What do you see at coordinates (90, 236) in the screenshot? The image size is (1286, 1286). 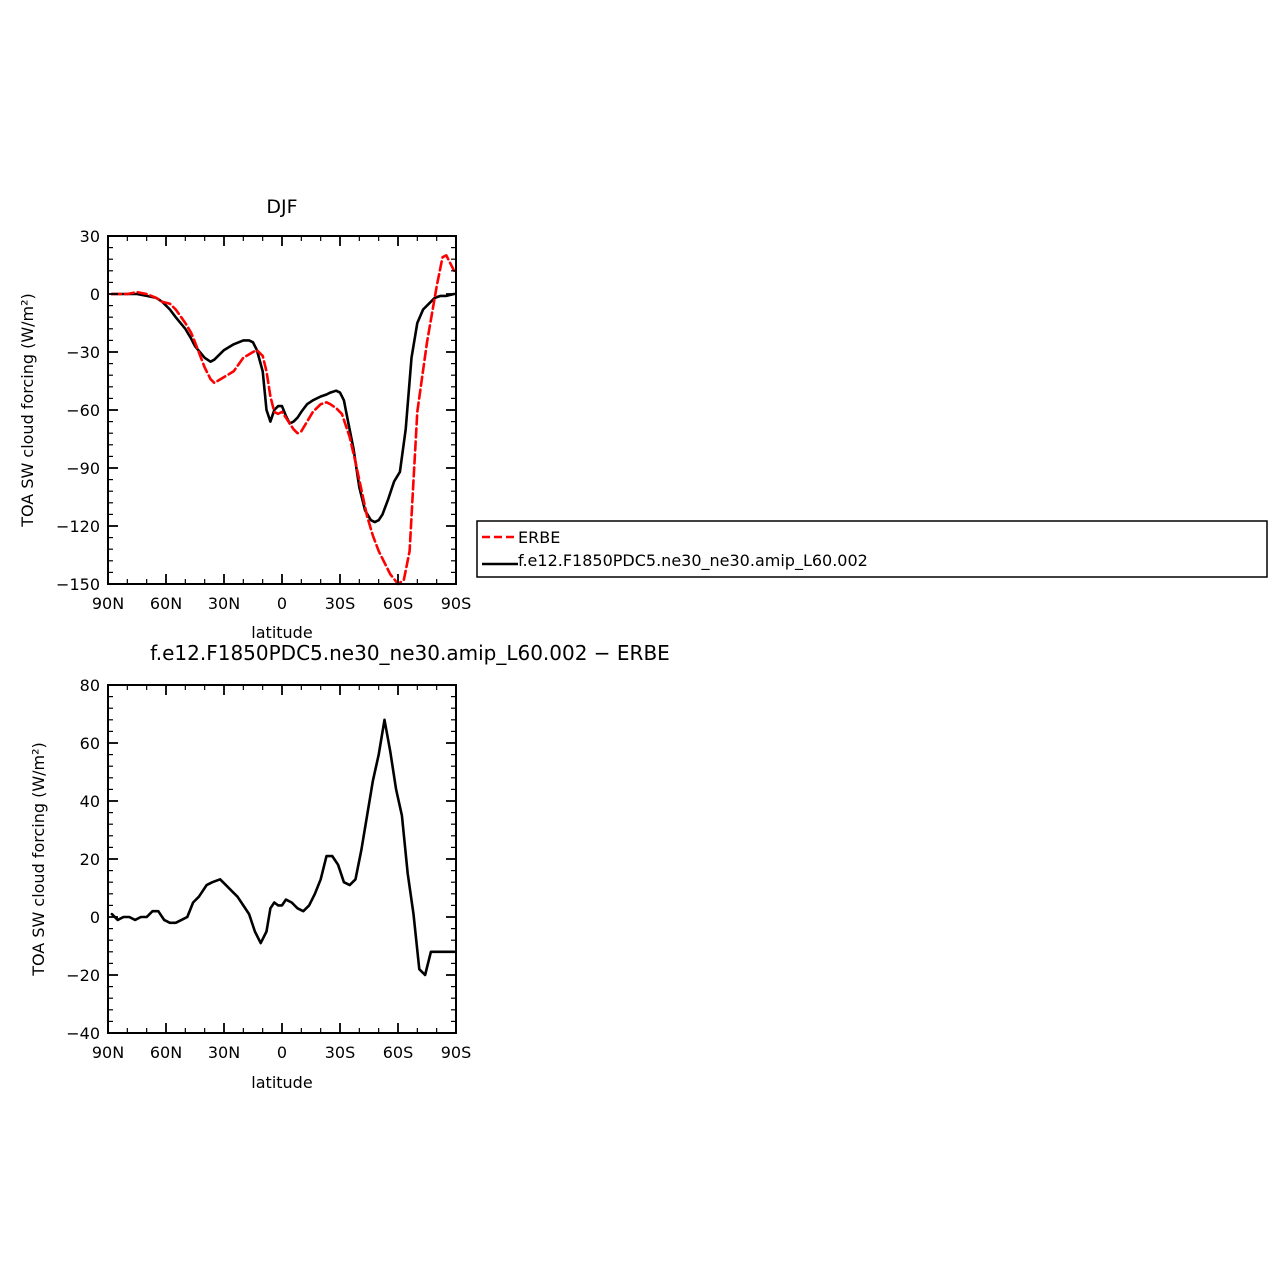 I see `y-tick-label: 30` at bounding box center [90, 236].